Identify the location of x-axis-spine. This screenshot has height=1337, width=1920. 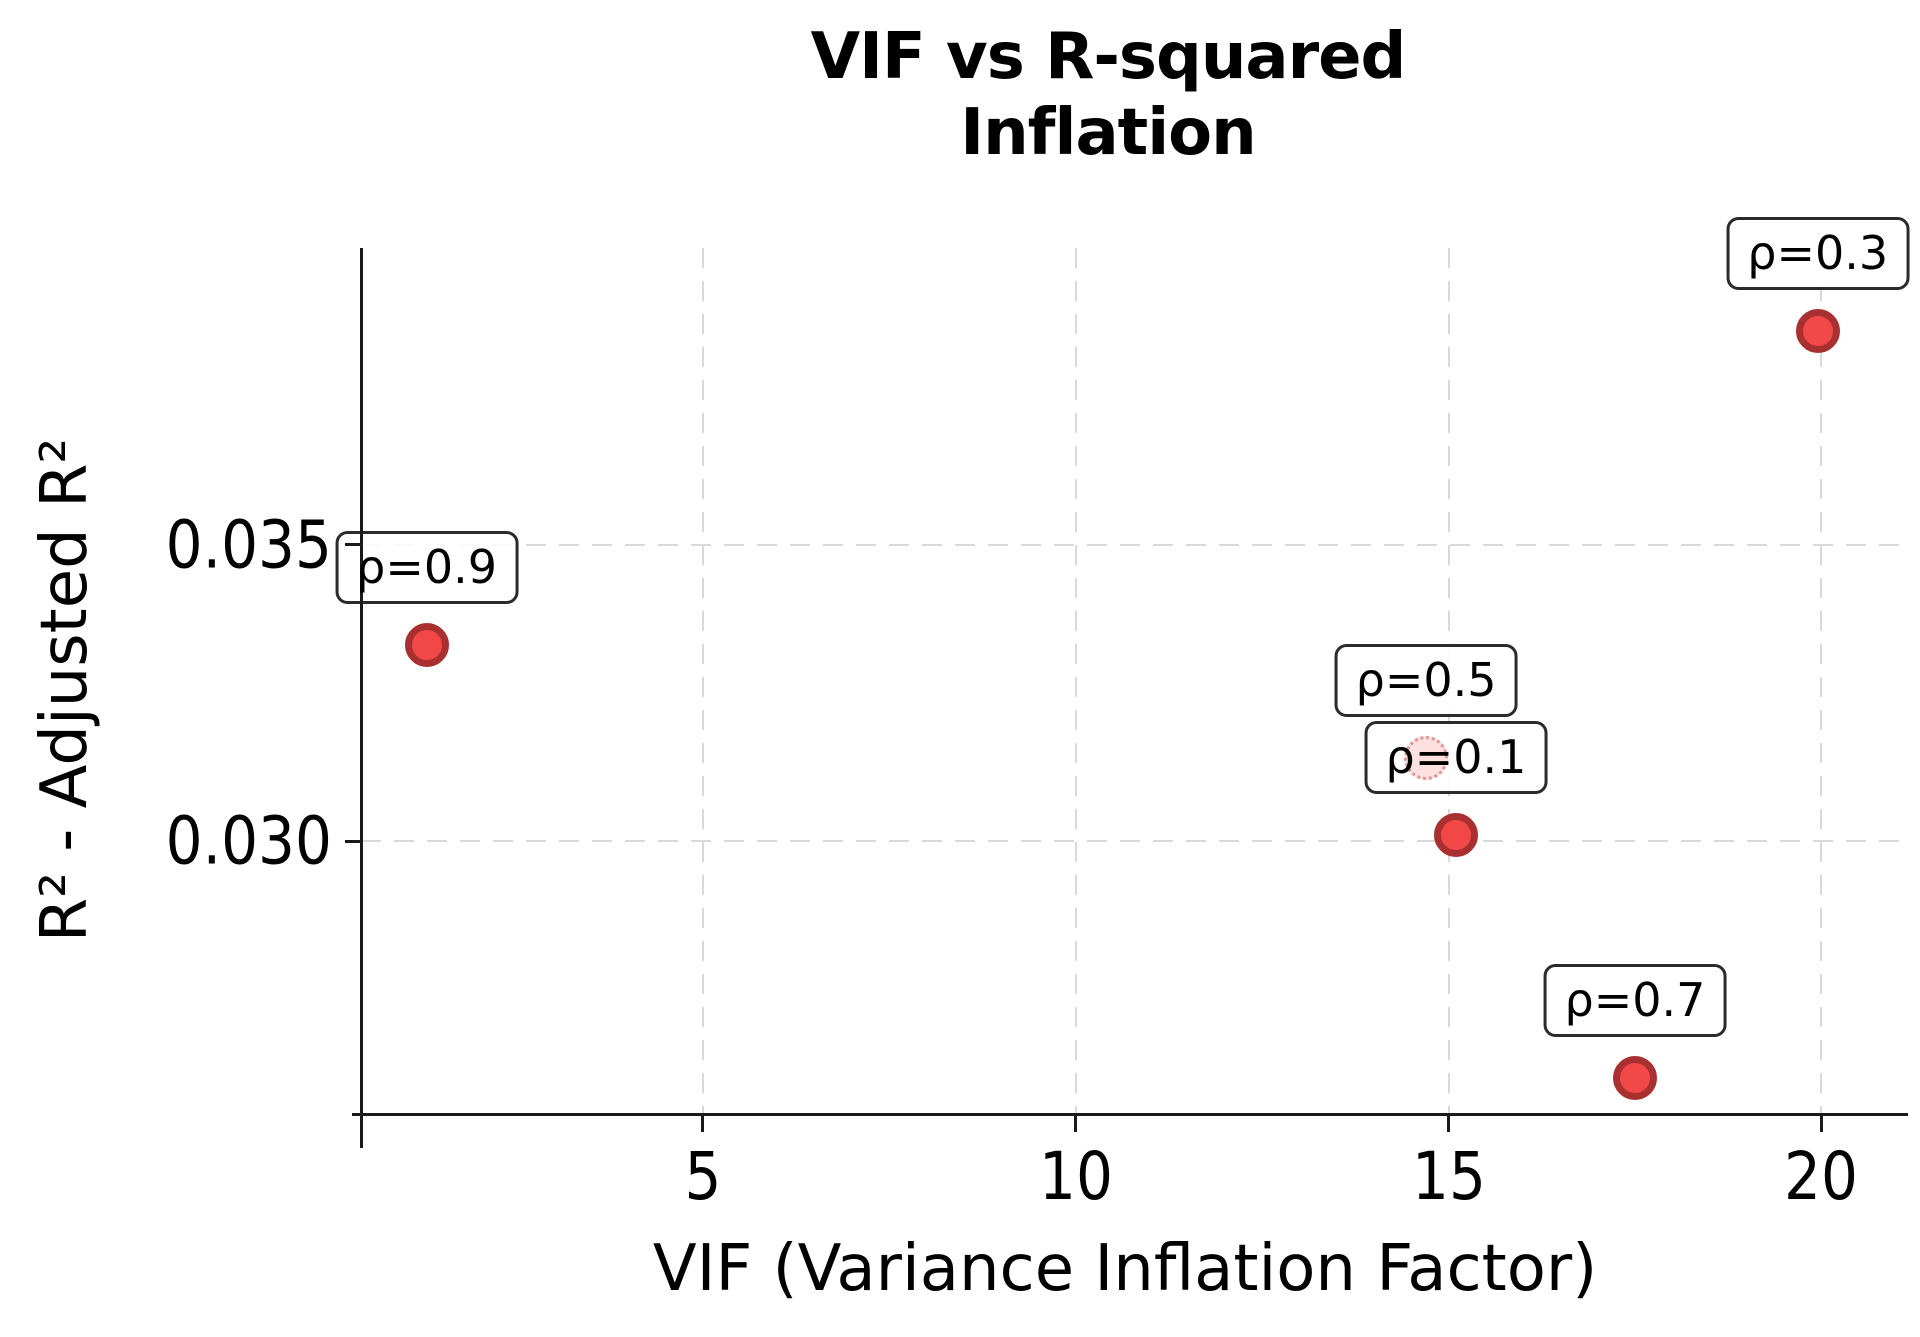
(1130, 1114).